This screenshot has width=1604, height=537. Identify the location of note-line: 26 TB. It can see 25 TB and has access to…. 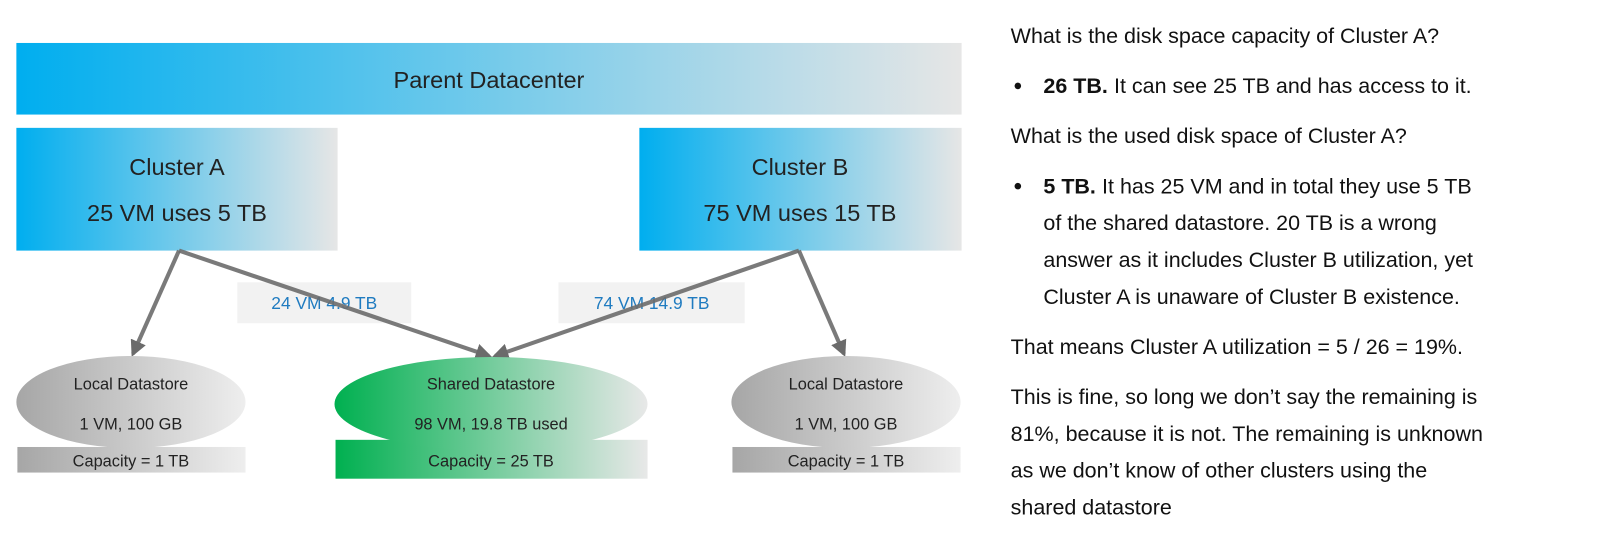
(1257, 86).